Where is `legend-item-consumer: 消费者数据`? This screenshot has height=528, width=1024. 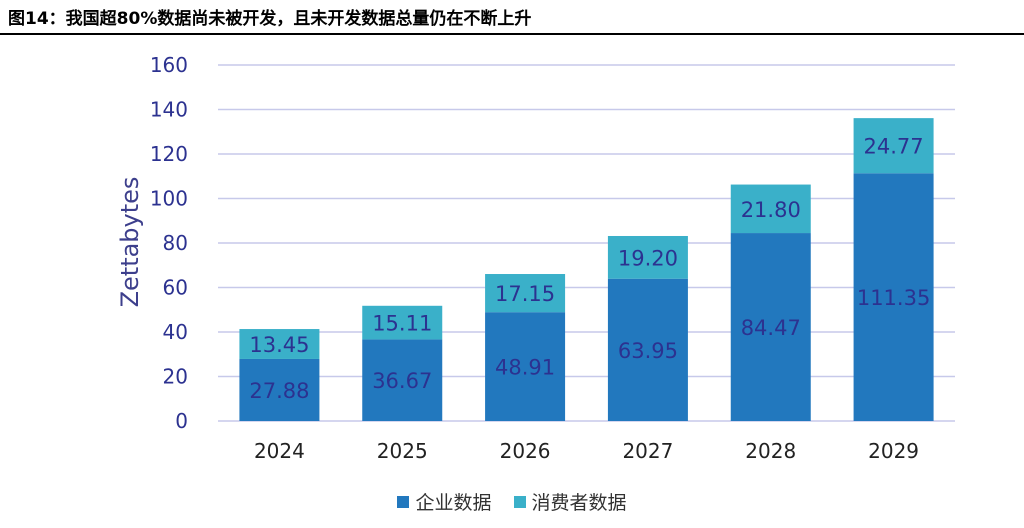
legend-item-consumer: 消费者数据 is located at coordinates (570, 501).